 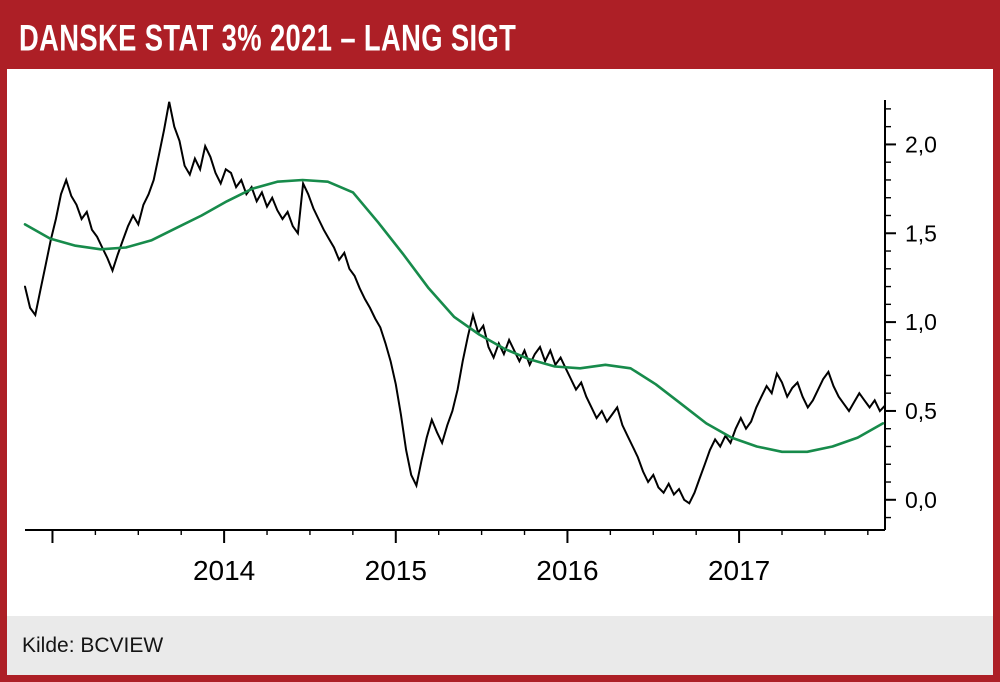 I want to click on x-tick-label: 2015, so click(x=396, y=570).